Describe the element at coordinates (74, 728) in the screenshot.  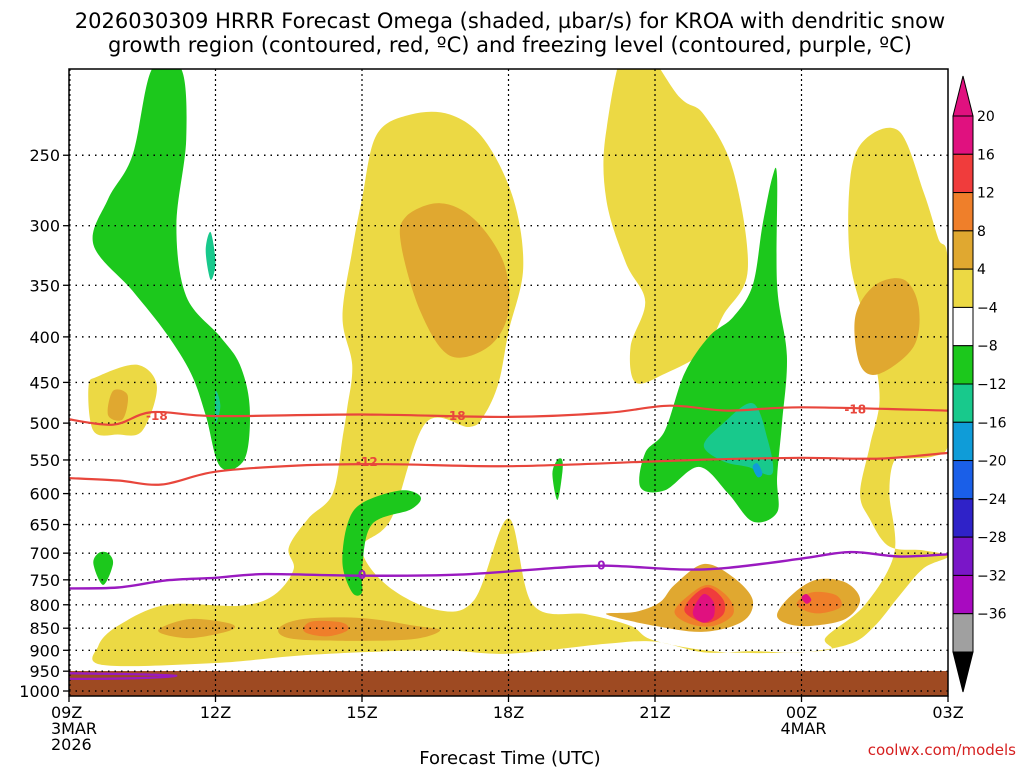
I see `x-tick-sublabel: 3MAR` at that location.